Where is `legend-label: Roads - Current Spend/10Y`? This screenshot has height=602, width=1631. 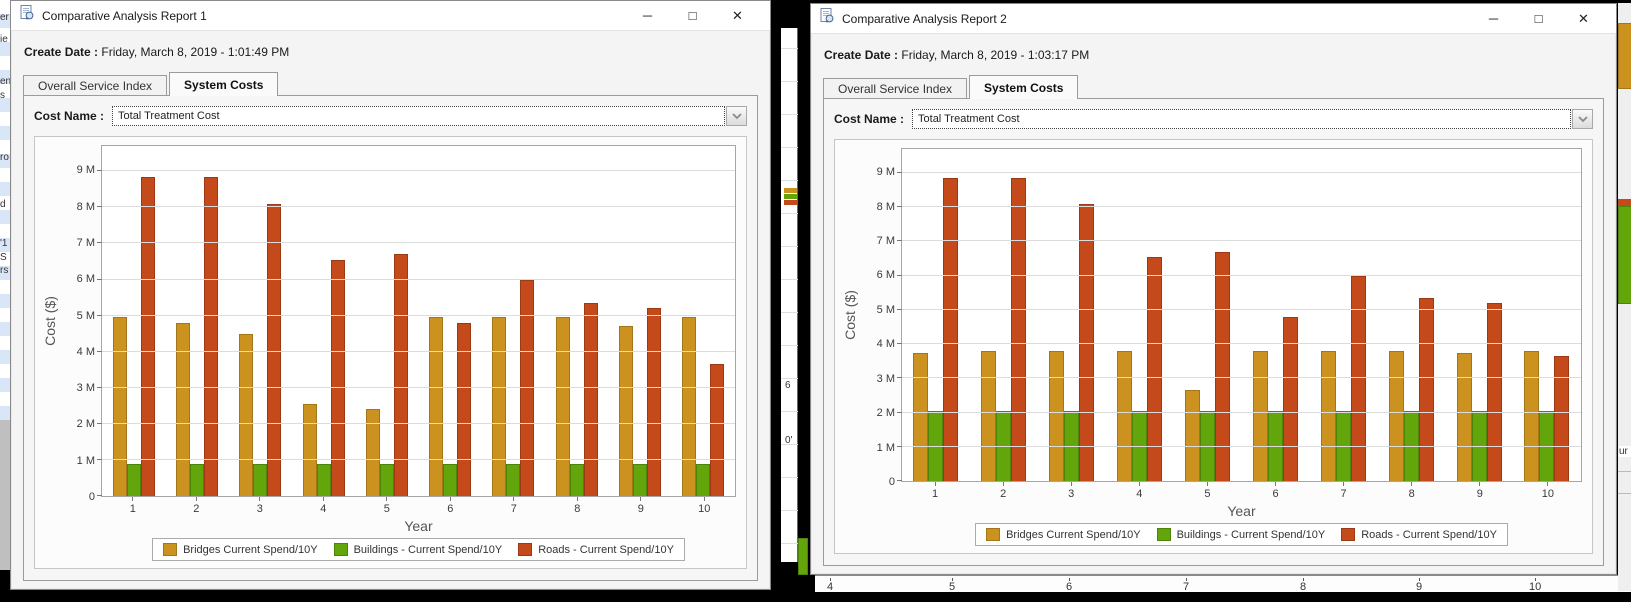
legend-label: Roads - Current Spend/10Y is located at coordinates (1429, 534).